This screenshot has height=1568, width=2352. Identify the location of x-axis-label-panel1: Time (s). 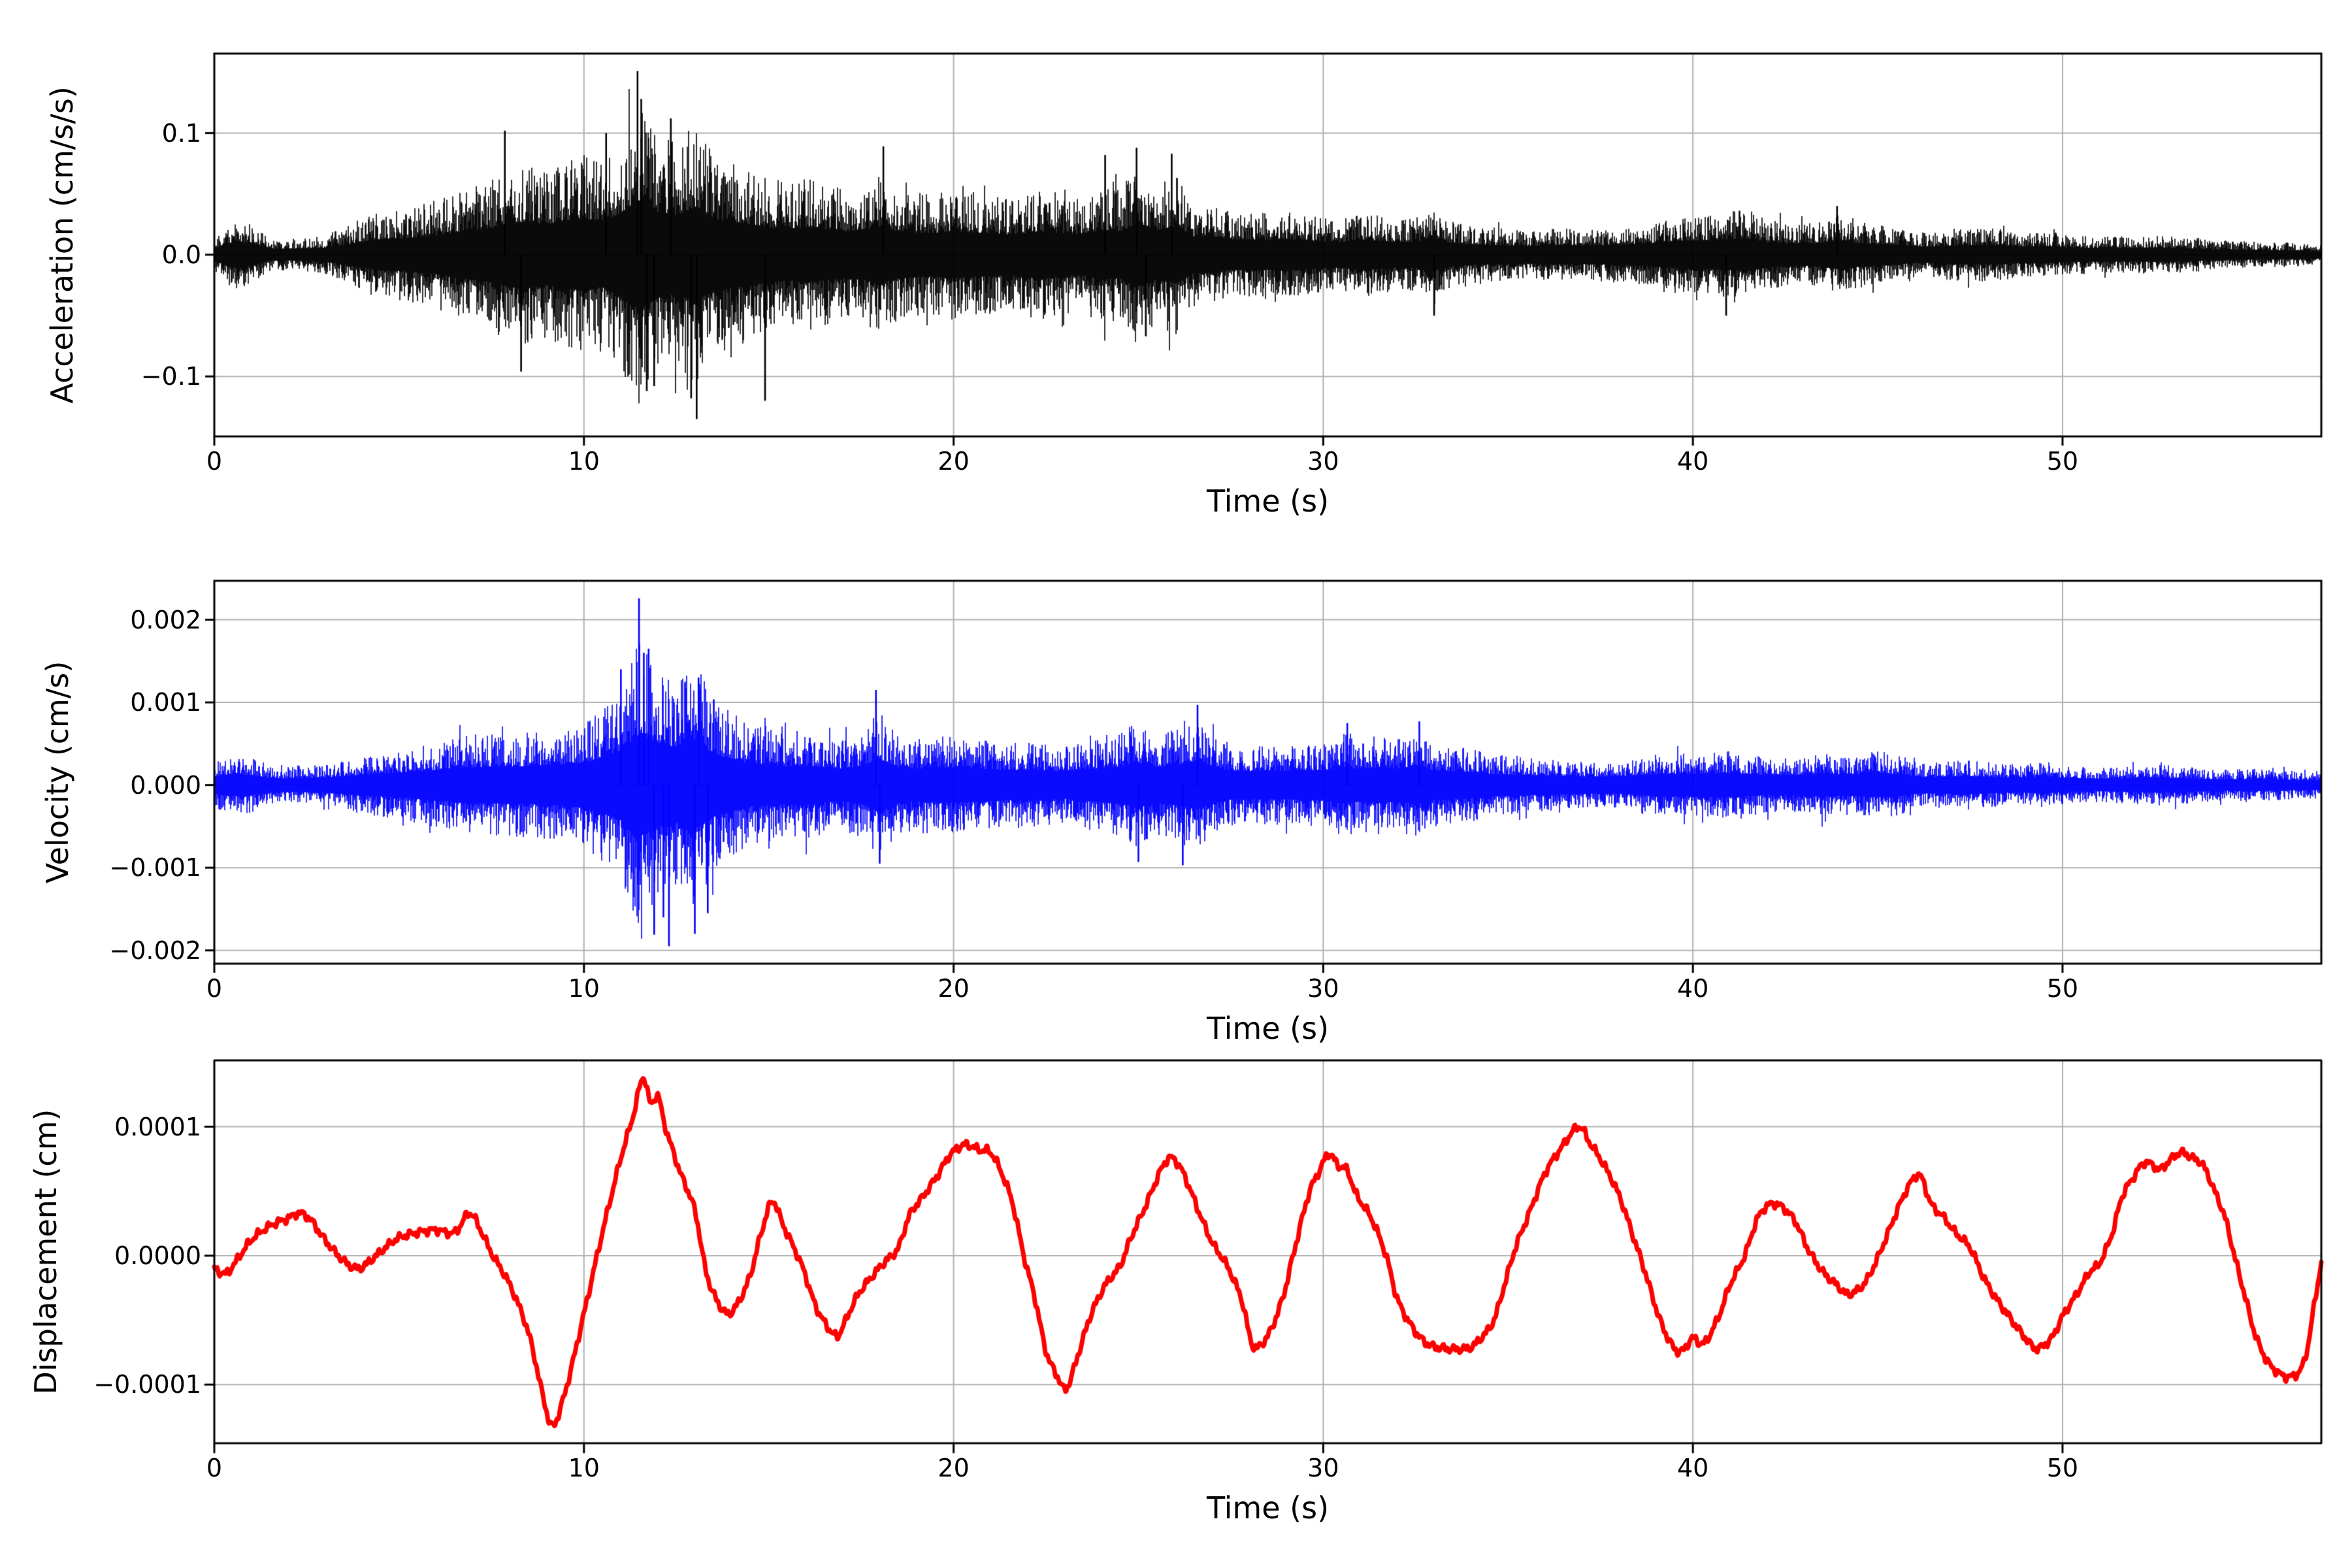
(1268, 501).